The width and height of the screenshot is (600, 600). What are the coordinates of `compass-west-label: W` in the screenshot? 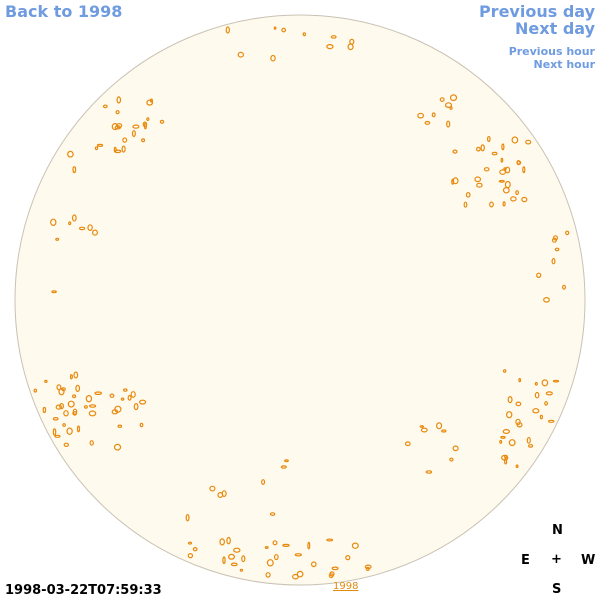 It's located at (588, 560).